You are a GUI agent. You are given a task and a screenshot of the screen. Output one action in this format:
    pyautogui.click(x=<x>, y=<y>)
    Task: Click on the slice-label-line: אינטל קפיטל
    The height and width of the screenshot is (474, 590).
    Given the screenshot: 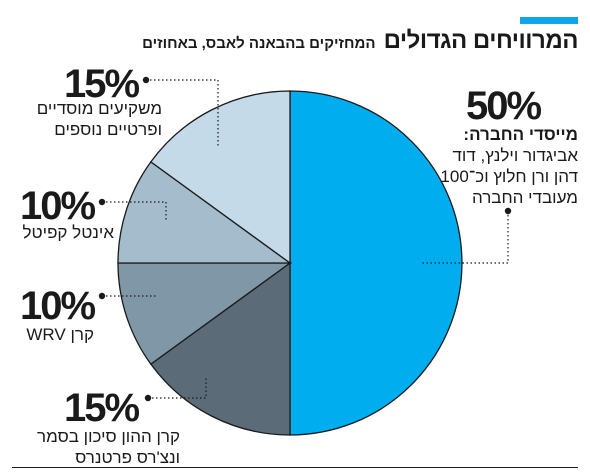 What is the action you would take?
    pyautogui.click(x=68, y=232)
    